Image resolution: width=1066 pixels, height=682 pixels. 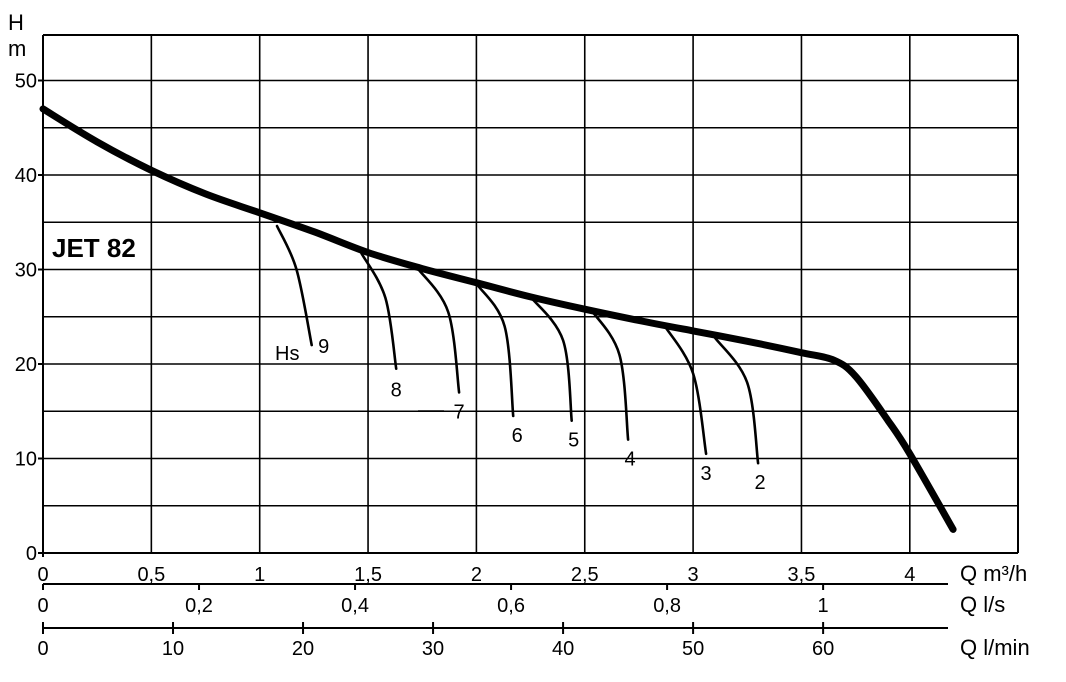 What do you see at coordinates (26, 365) in the screenshot?
I see `y-tick-label: 20` at bounding box center [26, 365].